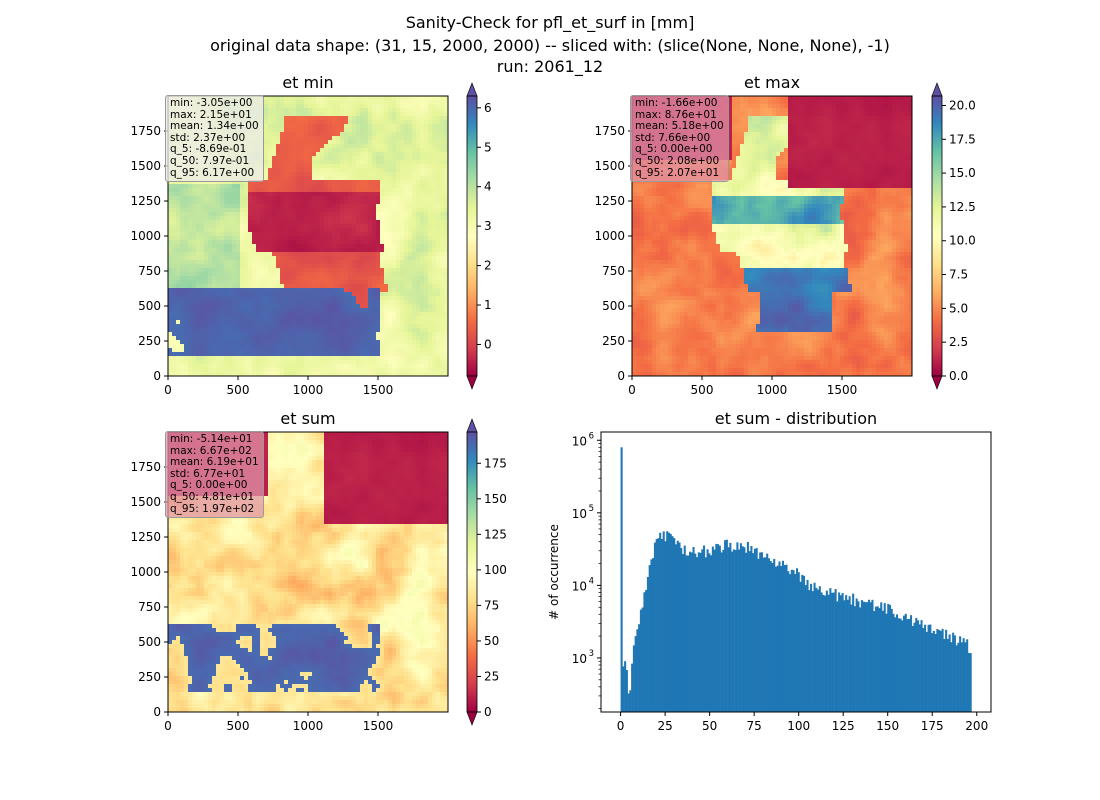 The height and width of the screenshot is (800, 1100). I want to click on y-tick-label: 750, so click(613, 271).